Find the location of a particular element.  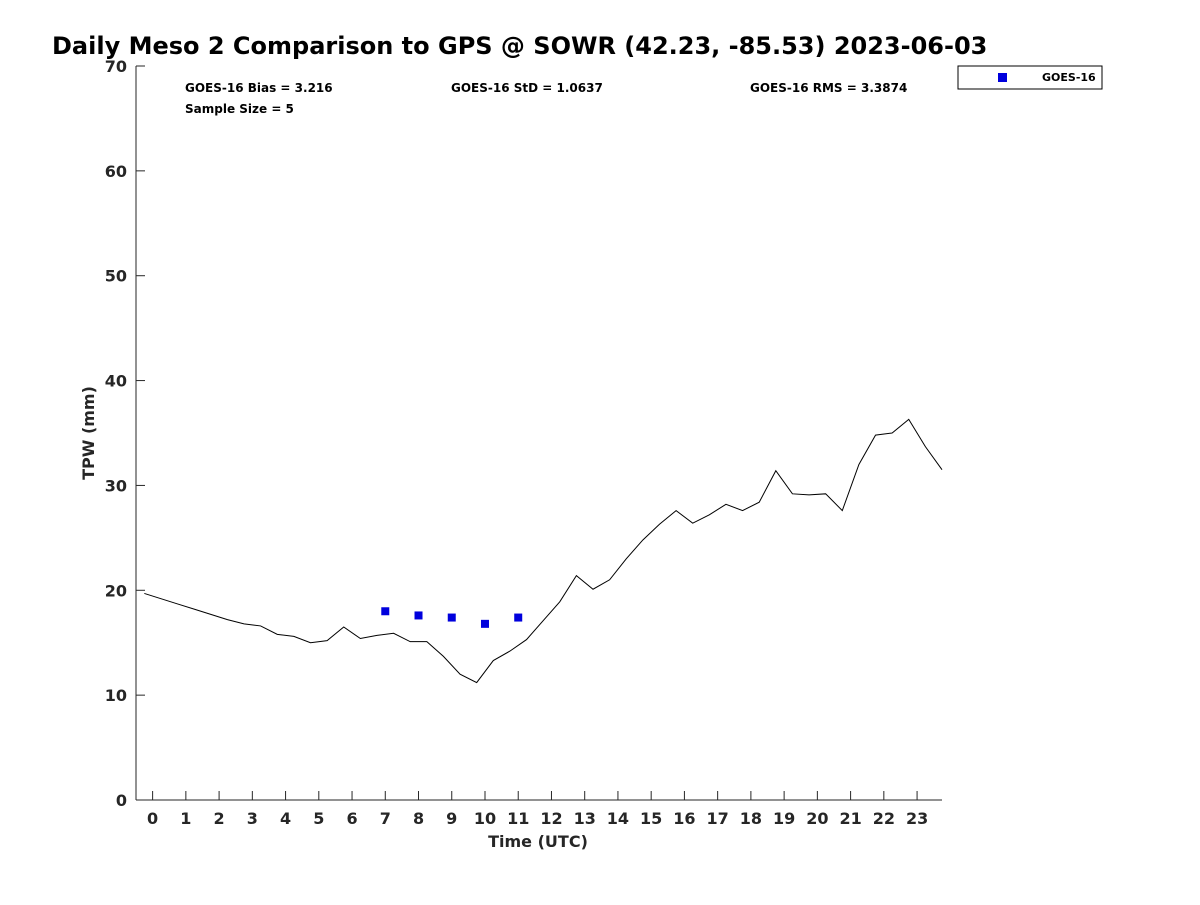

x-tick-label: 11 is located at coordinates (518, 818).